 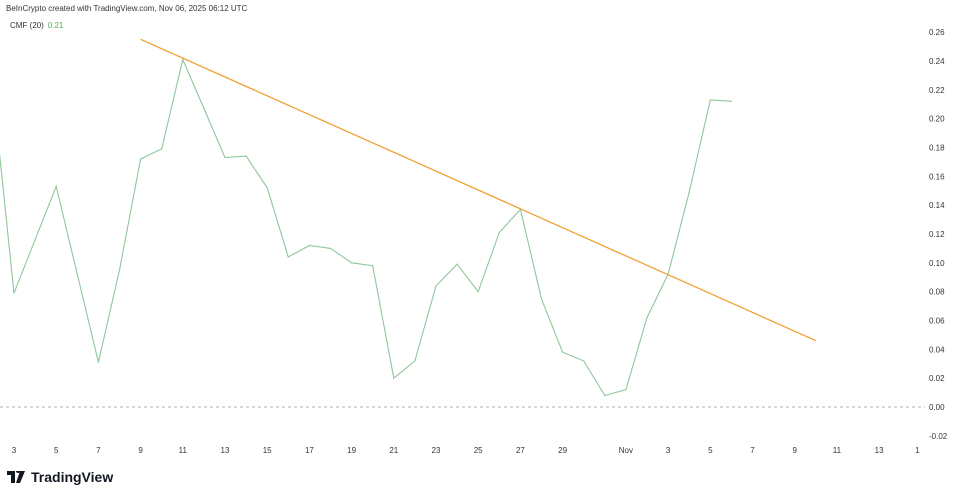 What do you see at coordinates (937, 263) in the screenshot?
I see `y-tick-label: 0.10` at bounding box center [937, 263].